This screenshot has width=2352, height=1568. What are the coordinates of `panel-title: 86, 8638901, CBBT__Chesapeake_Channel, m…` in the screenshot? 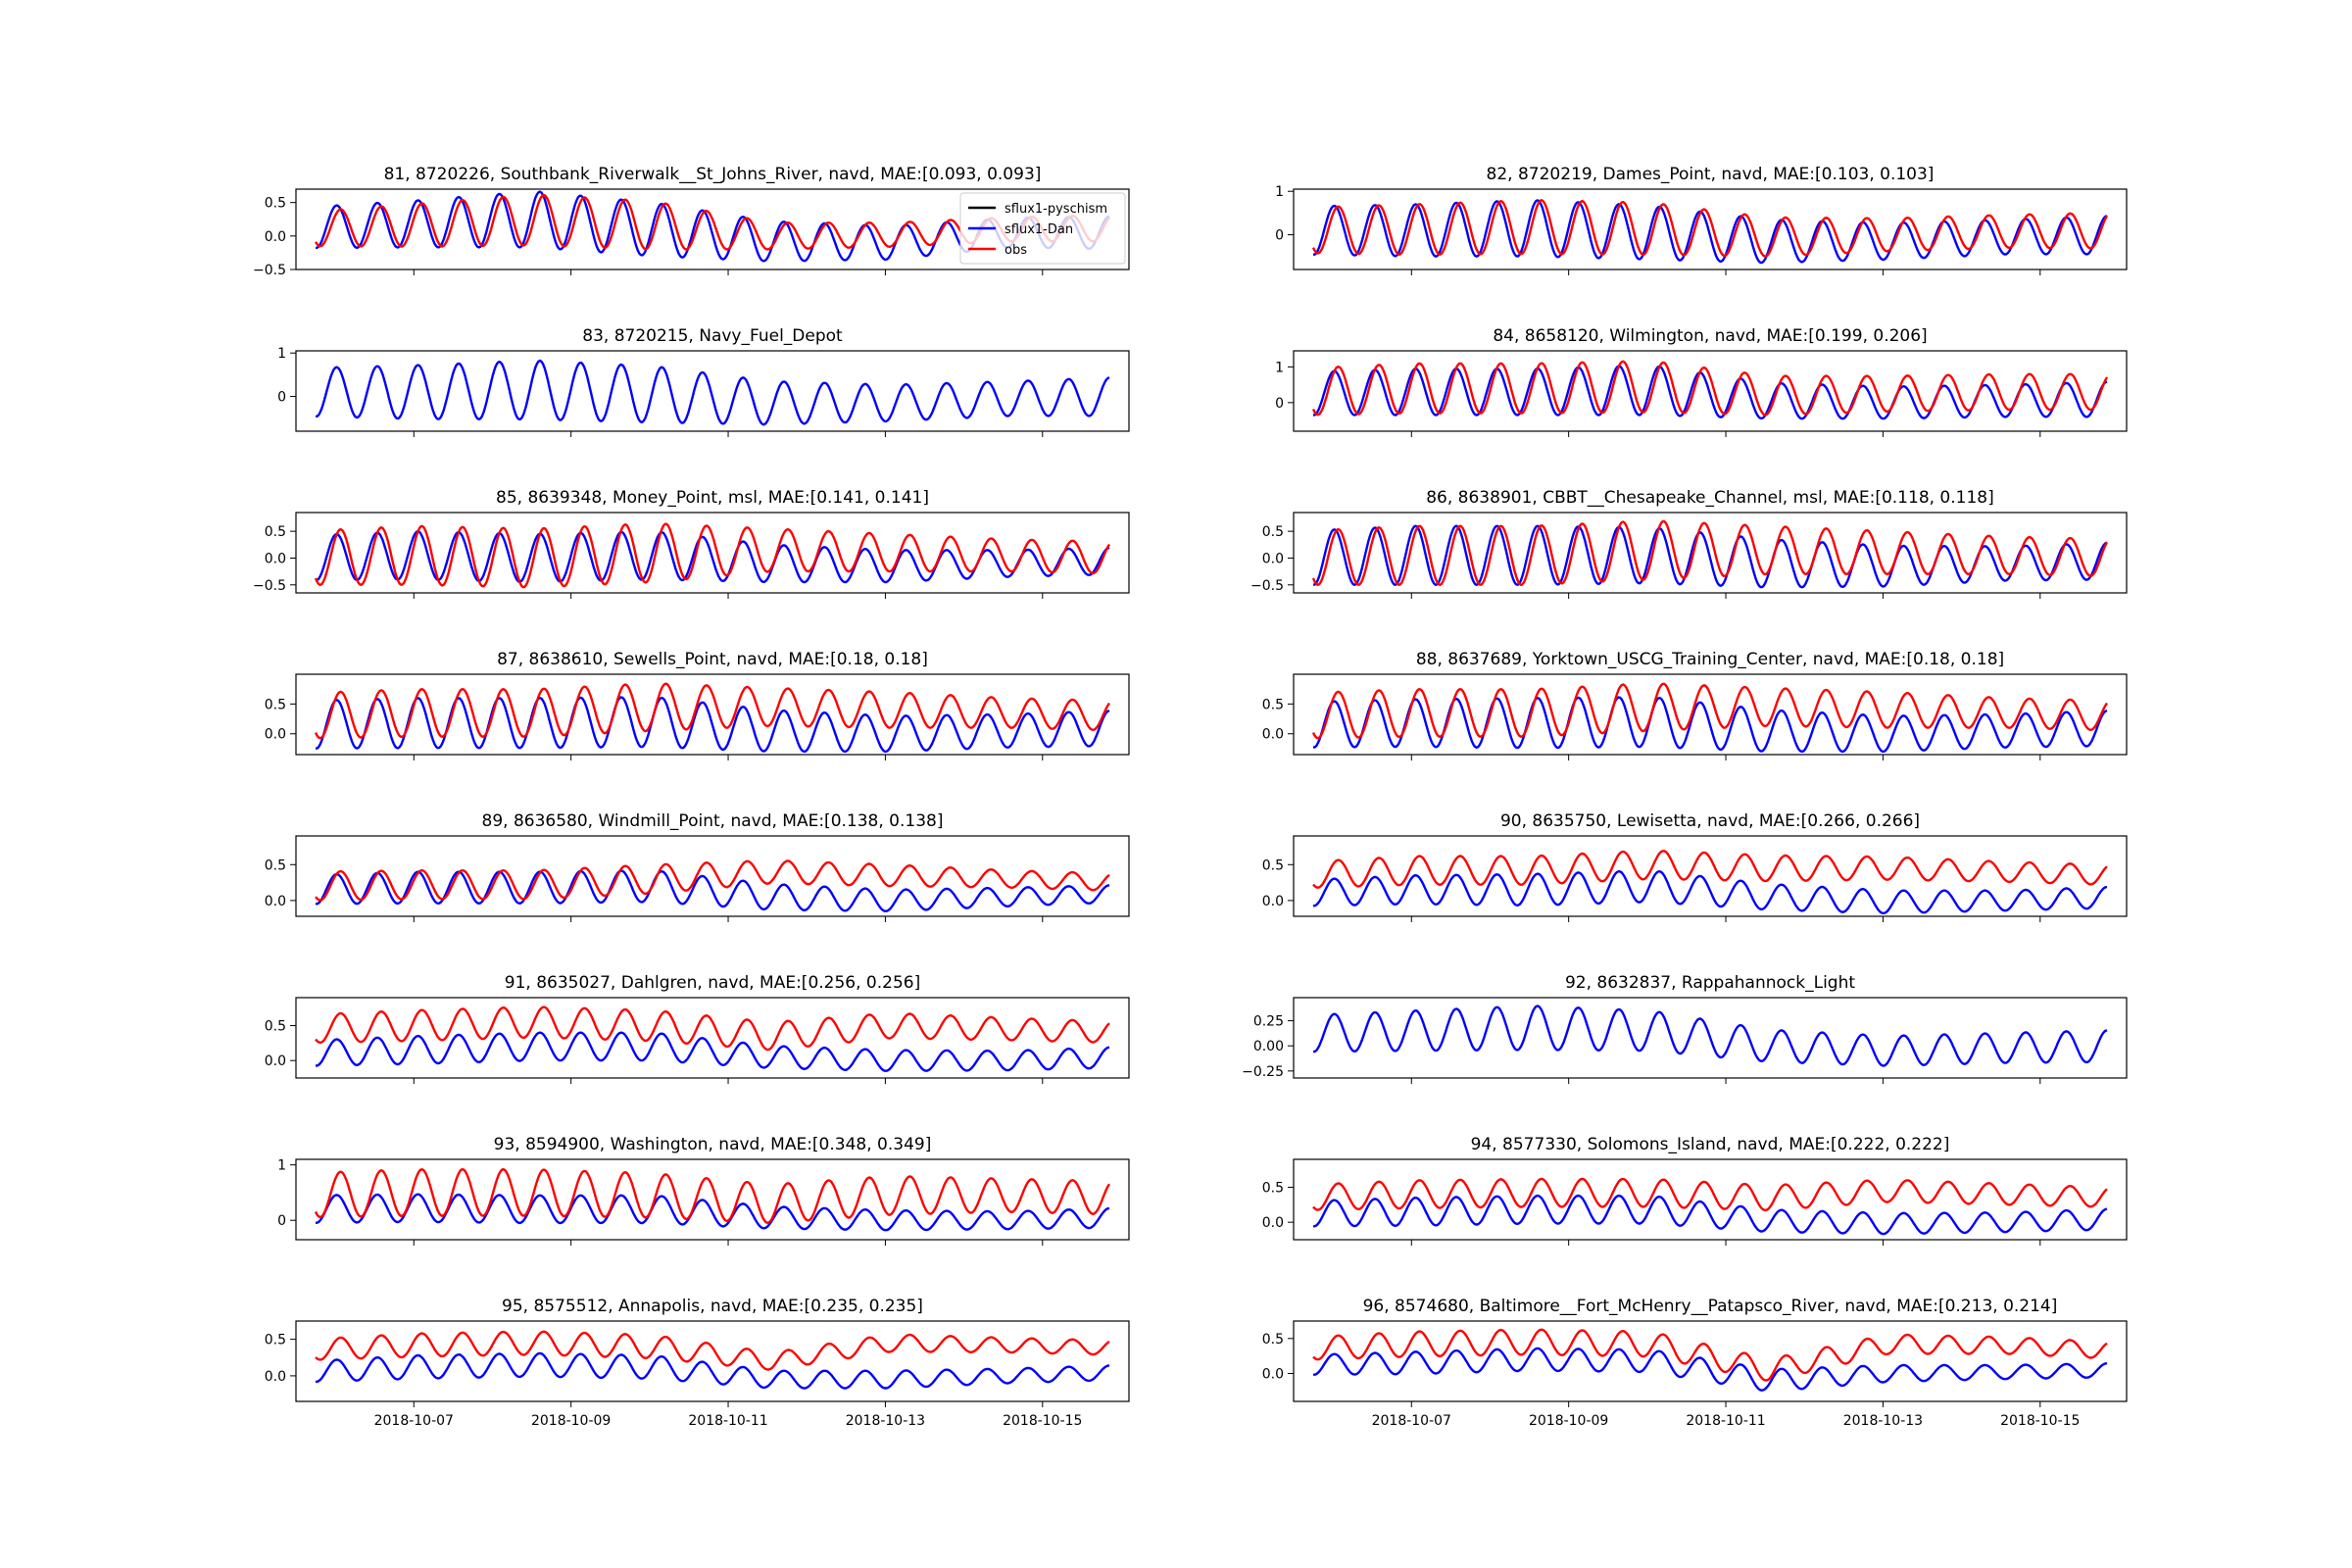 It's located at (1710, 498).